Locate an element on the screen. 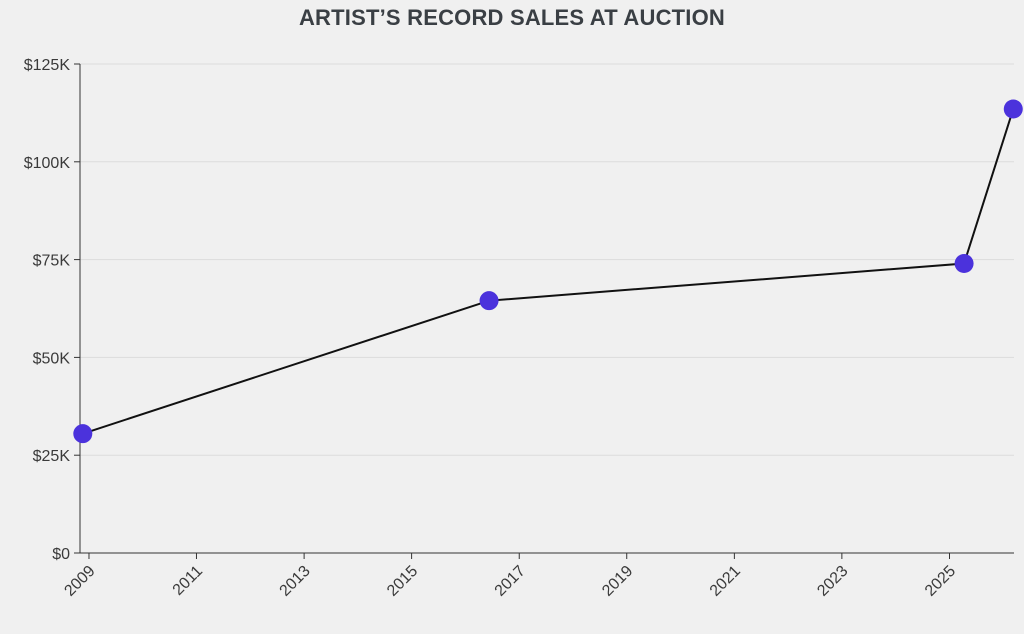  x-tick-label: 2011 is located at coordinates (188, 581).